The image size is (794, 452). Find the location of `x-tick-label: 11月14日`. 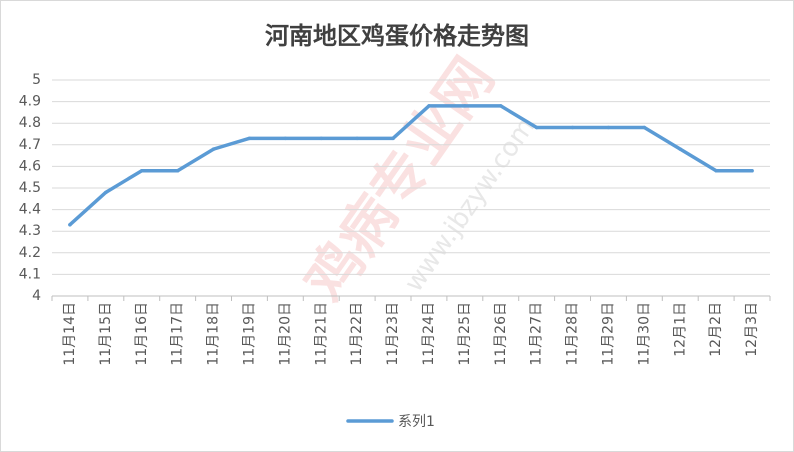

x-tick-label: 11月14日 is located at coordinates (70, 334).